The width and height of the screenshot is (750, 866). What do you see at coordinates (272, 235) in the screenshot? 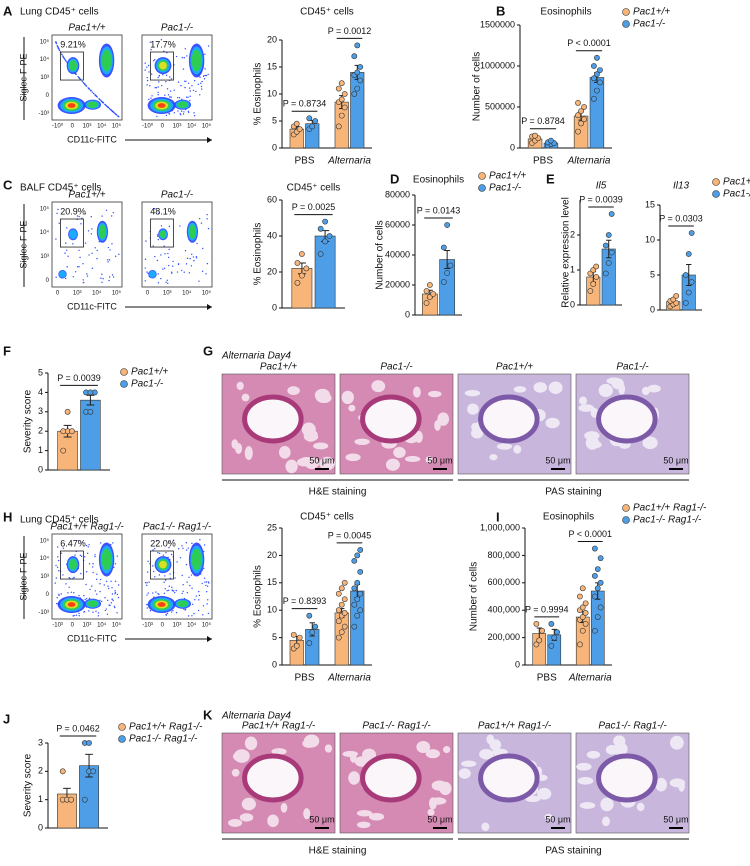
I see `y-tick-label: 40` at bounding box center [272, 235].